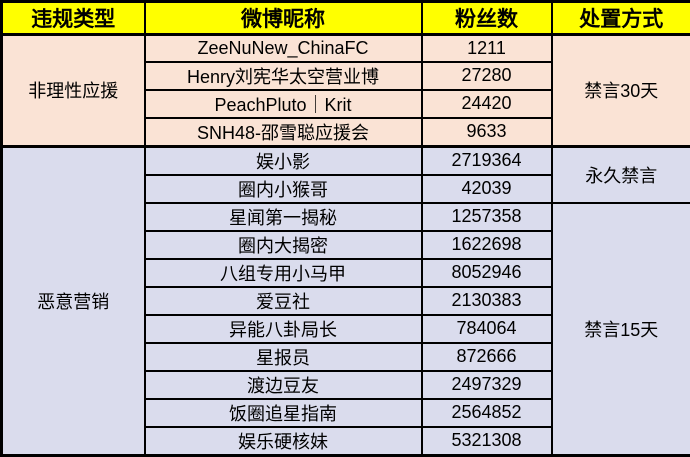 Image resolution: width=690 pixels, height=457 pixels. I want to click on nickname-cell: 八组专用小马甲, so click(283, 273).